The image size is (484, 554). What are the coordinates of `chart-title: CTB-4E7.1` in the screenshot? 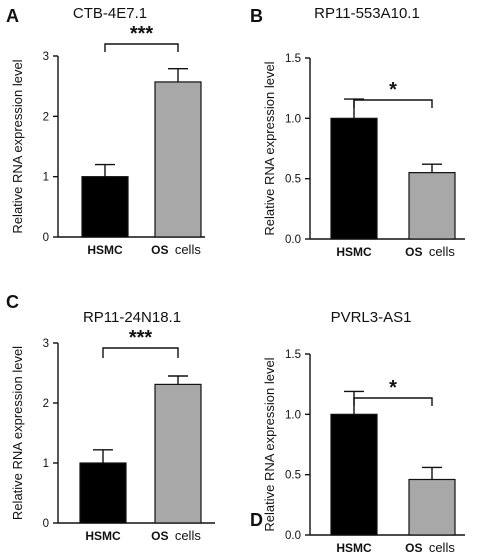 It's located at (110, 13).